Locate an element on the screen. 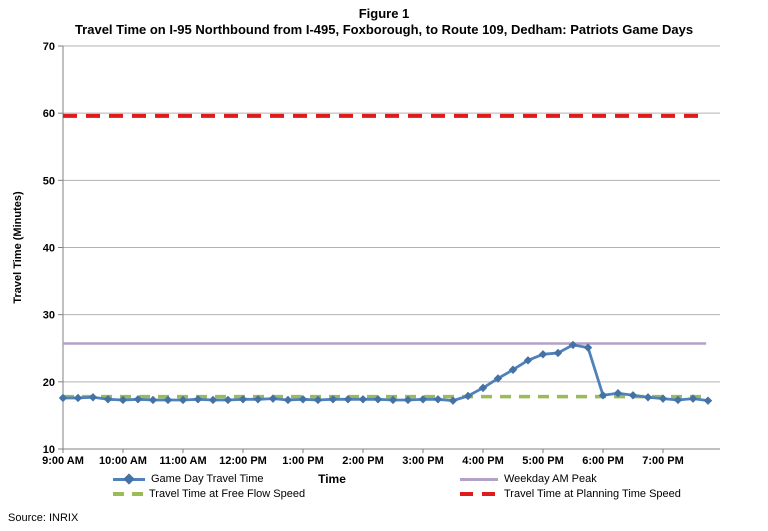  legend-label-planning-time: Travel Time at Planning Time Speed is located at coordinates (592, 494).